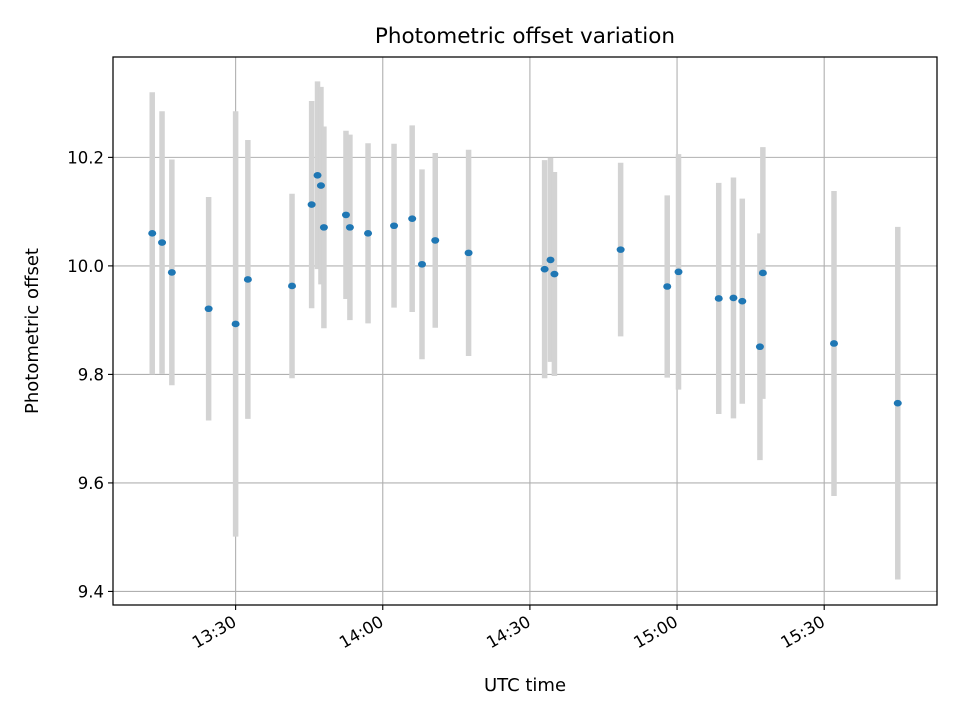 The image size is (960, 720). Describe the element at coordinates (525, 36) in the screenshot. I see `chart-title: Photometric offset variation` at that location.